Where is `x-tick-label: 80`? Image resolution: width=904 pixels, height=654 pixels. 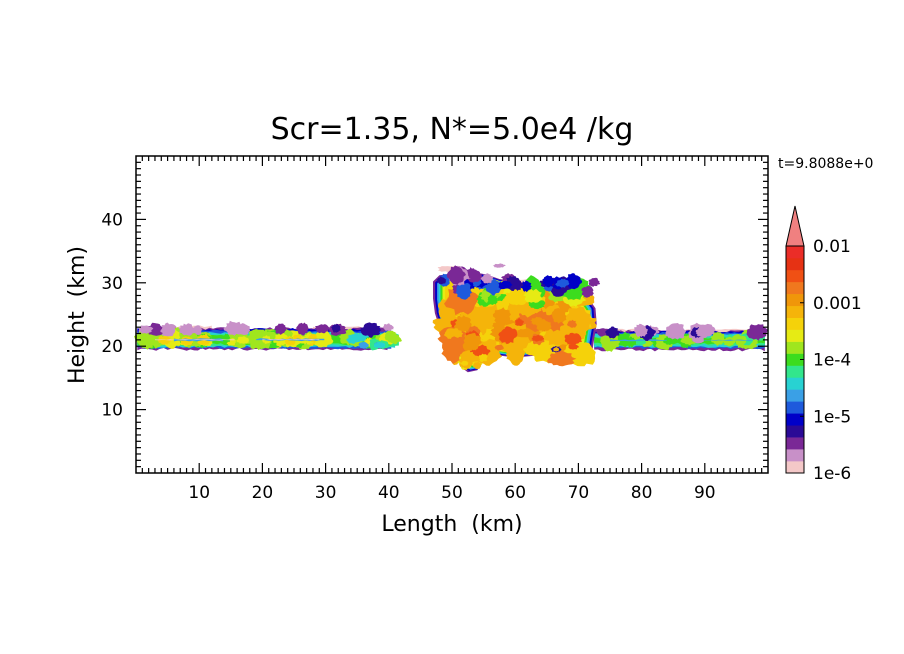 x-tick-label: 80 is located at coordinates (642, 493).